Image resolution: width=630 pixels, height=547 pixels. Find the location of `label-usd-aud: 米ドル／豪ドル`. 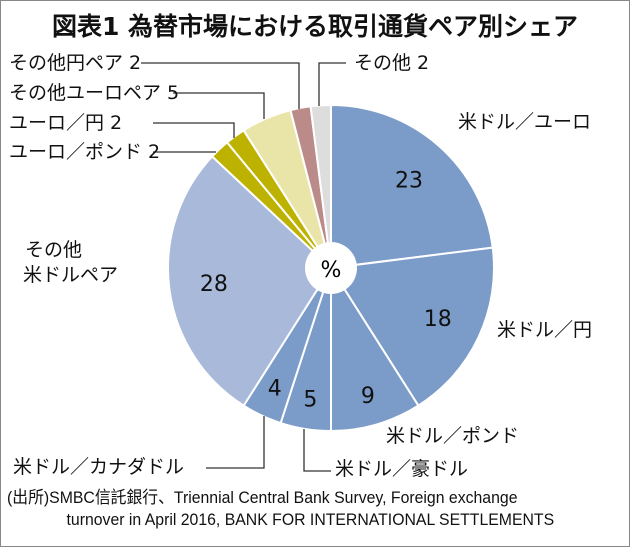

label-usd-aud: 米ドル／豪ドル is located at coordinates (402, 469).